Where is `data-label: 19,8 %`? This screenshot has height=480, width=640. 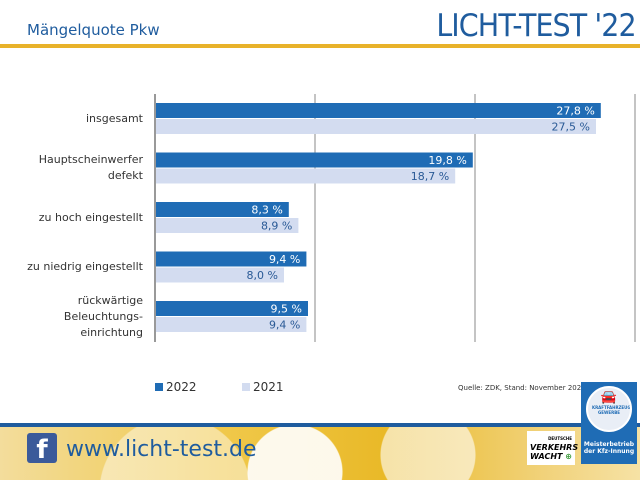
data-label: 19,8 % is located at coordinates (447, 160).